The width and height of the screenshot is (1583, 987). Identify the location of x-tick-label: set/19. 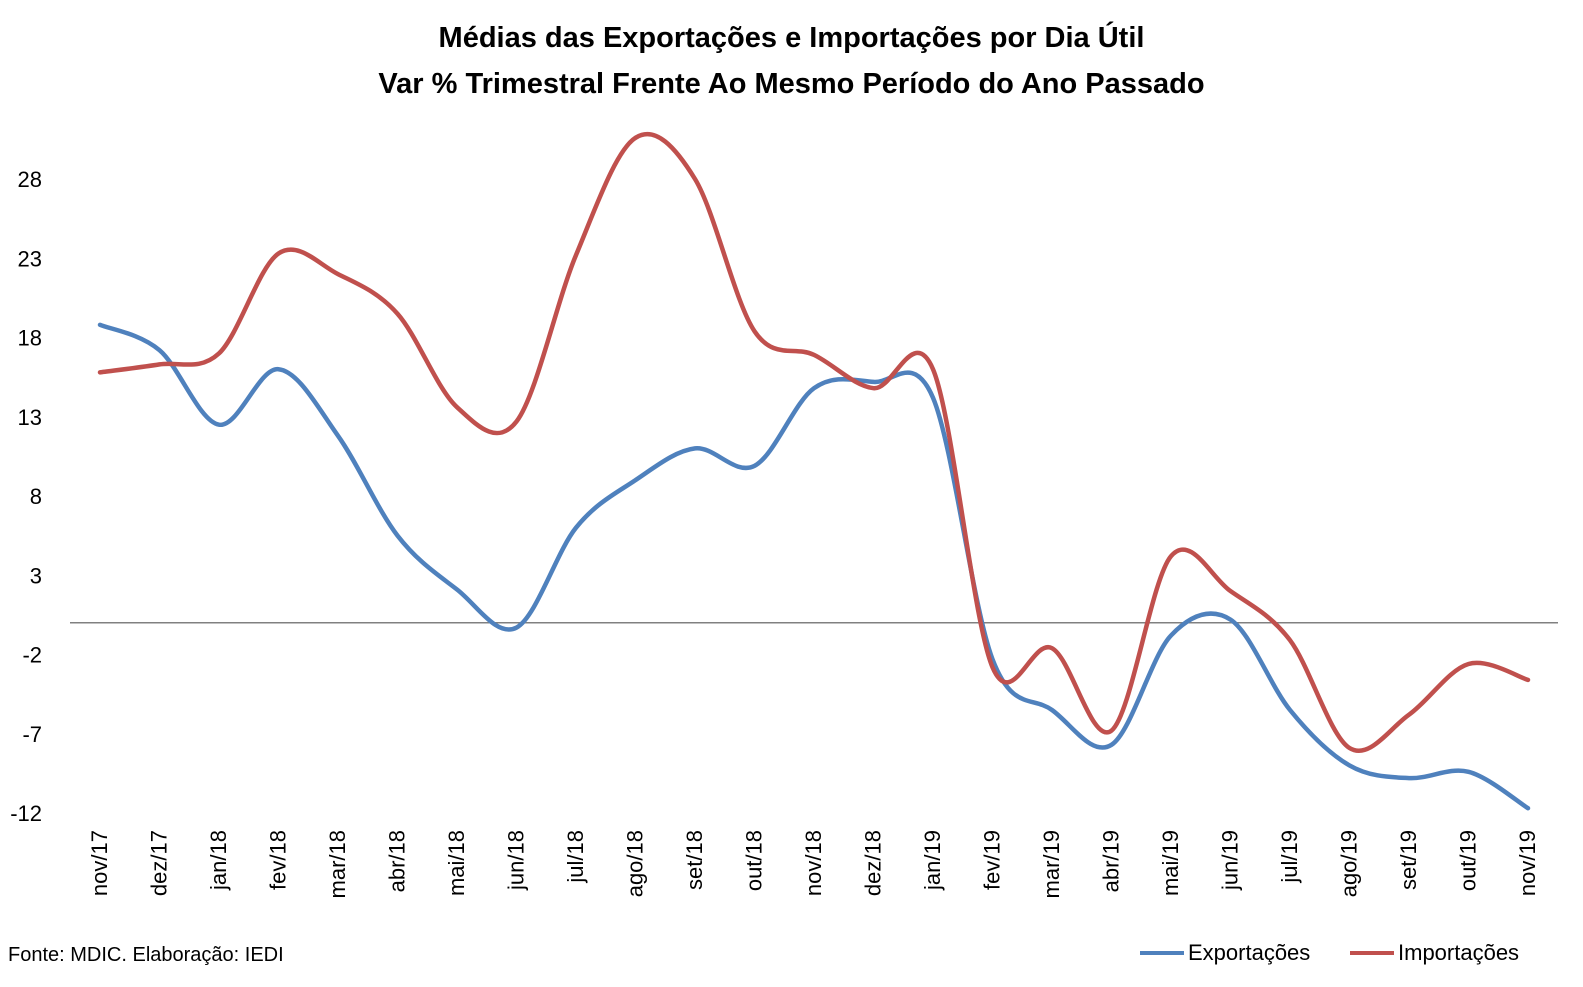
(1408, 860).